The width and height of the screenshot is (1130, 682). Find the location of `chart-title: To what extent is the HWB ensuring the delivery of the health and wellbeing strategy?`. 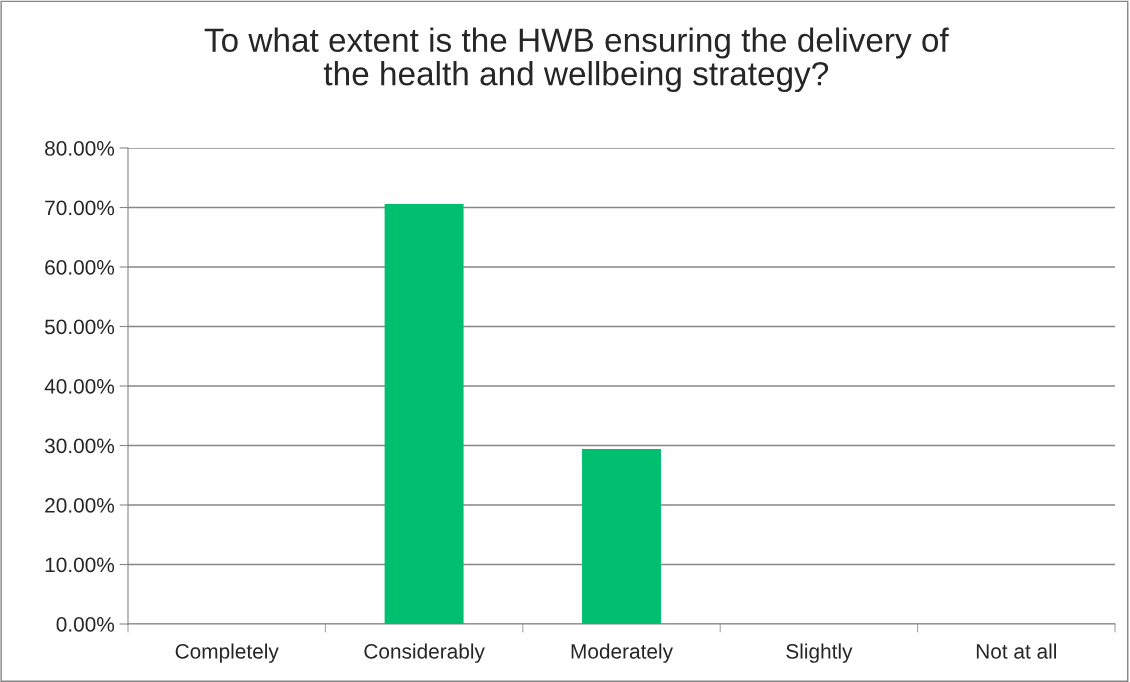

chart-title: To what extent is the HWB ensuring the delivery of the health and wellbeing strategy? is located at coordinates (576, 60).